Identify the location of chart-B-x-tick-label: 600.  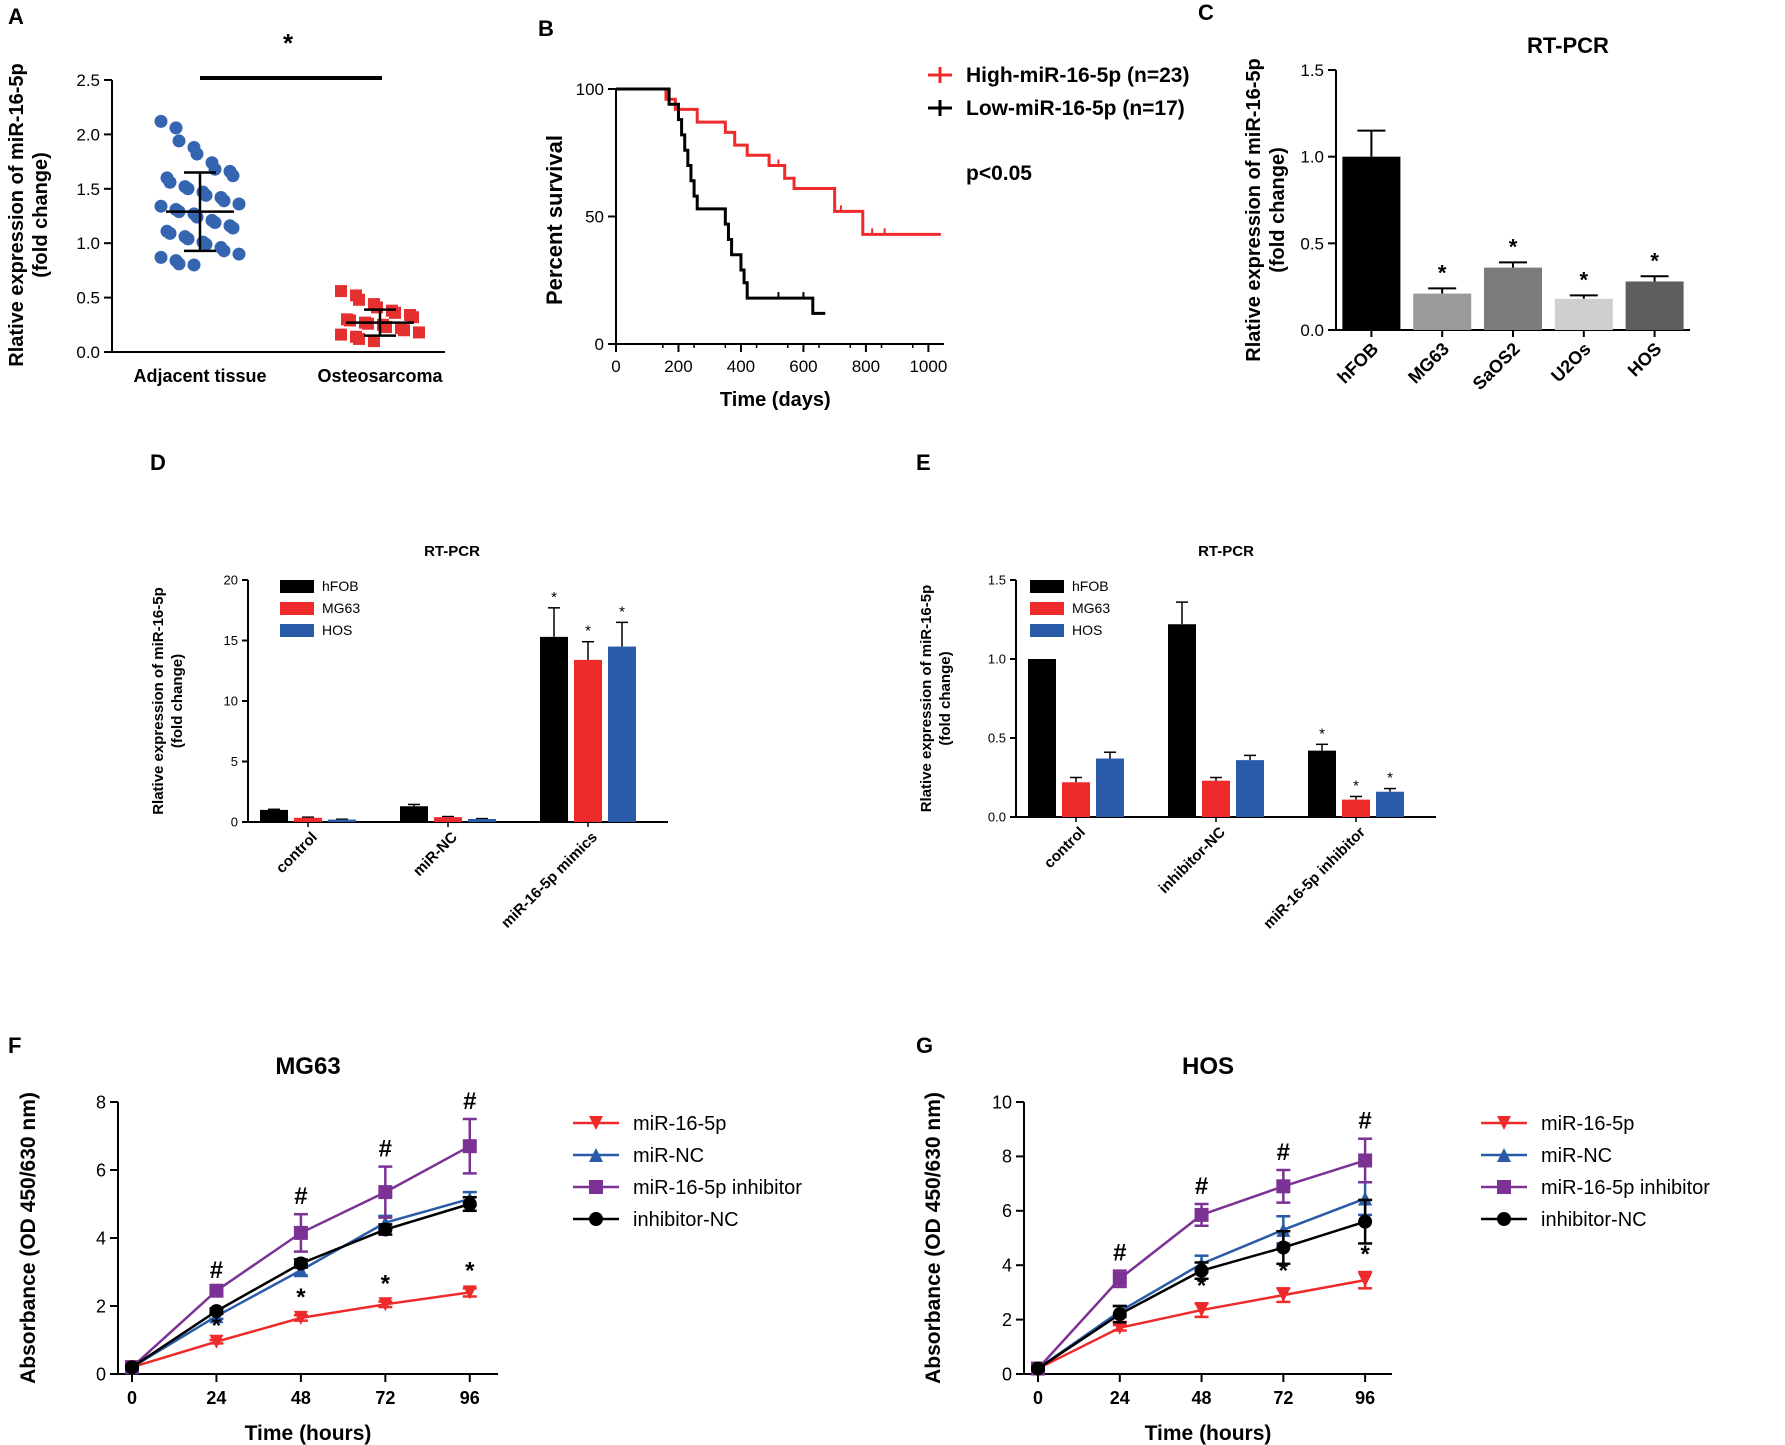
(803, 366).